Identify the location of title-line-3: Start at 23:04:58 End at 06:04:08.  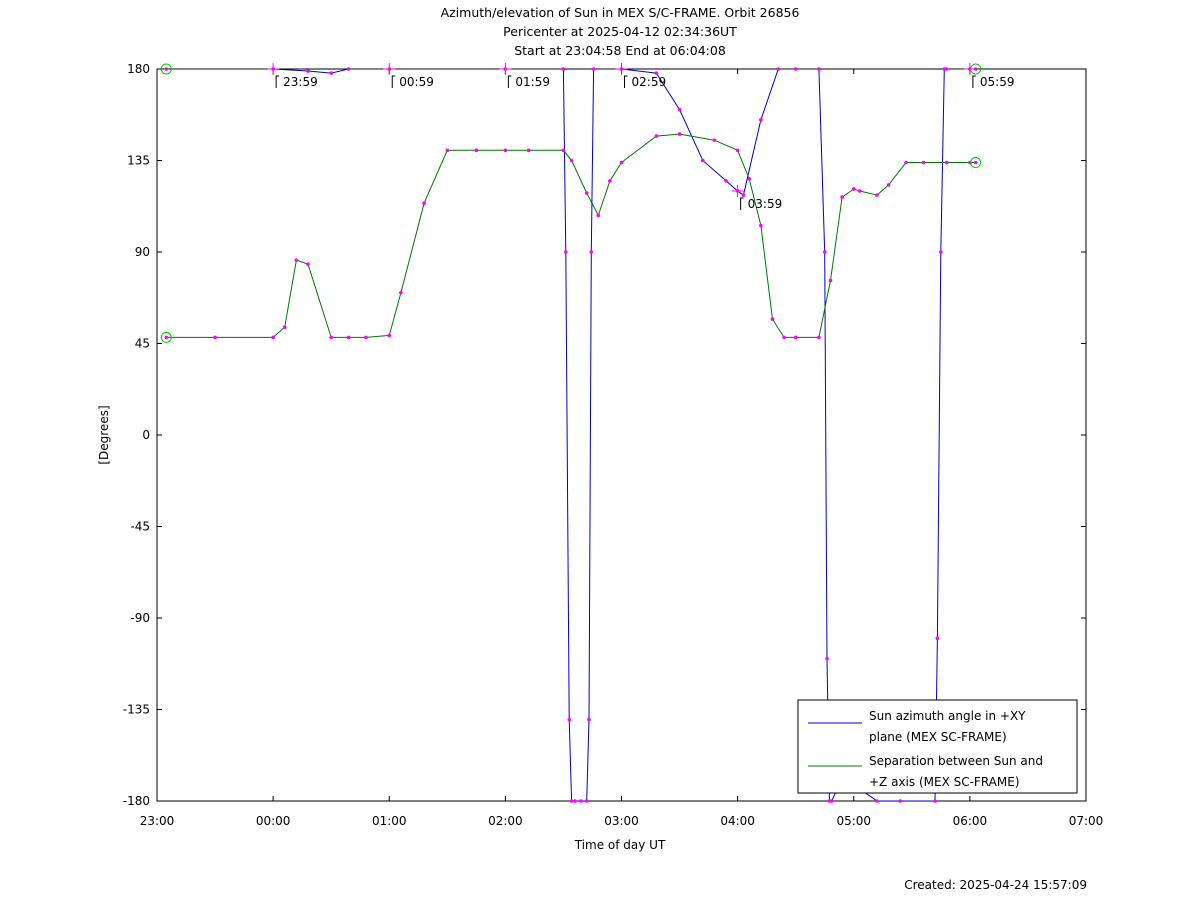
(620, 50).